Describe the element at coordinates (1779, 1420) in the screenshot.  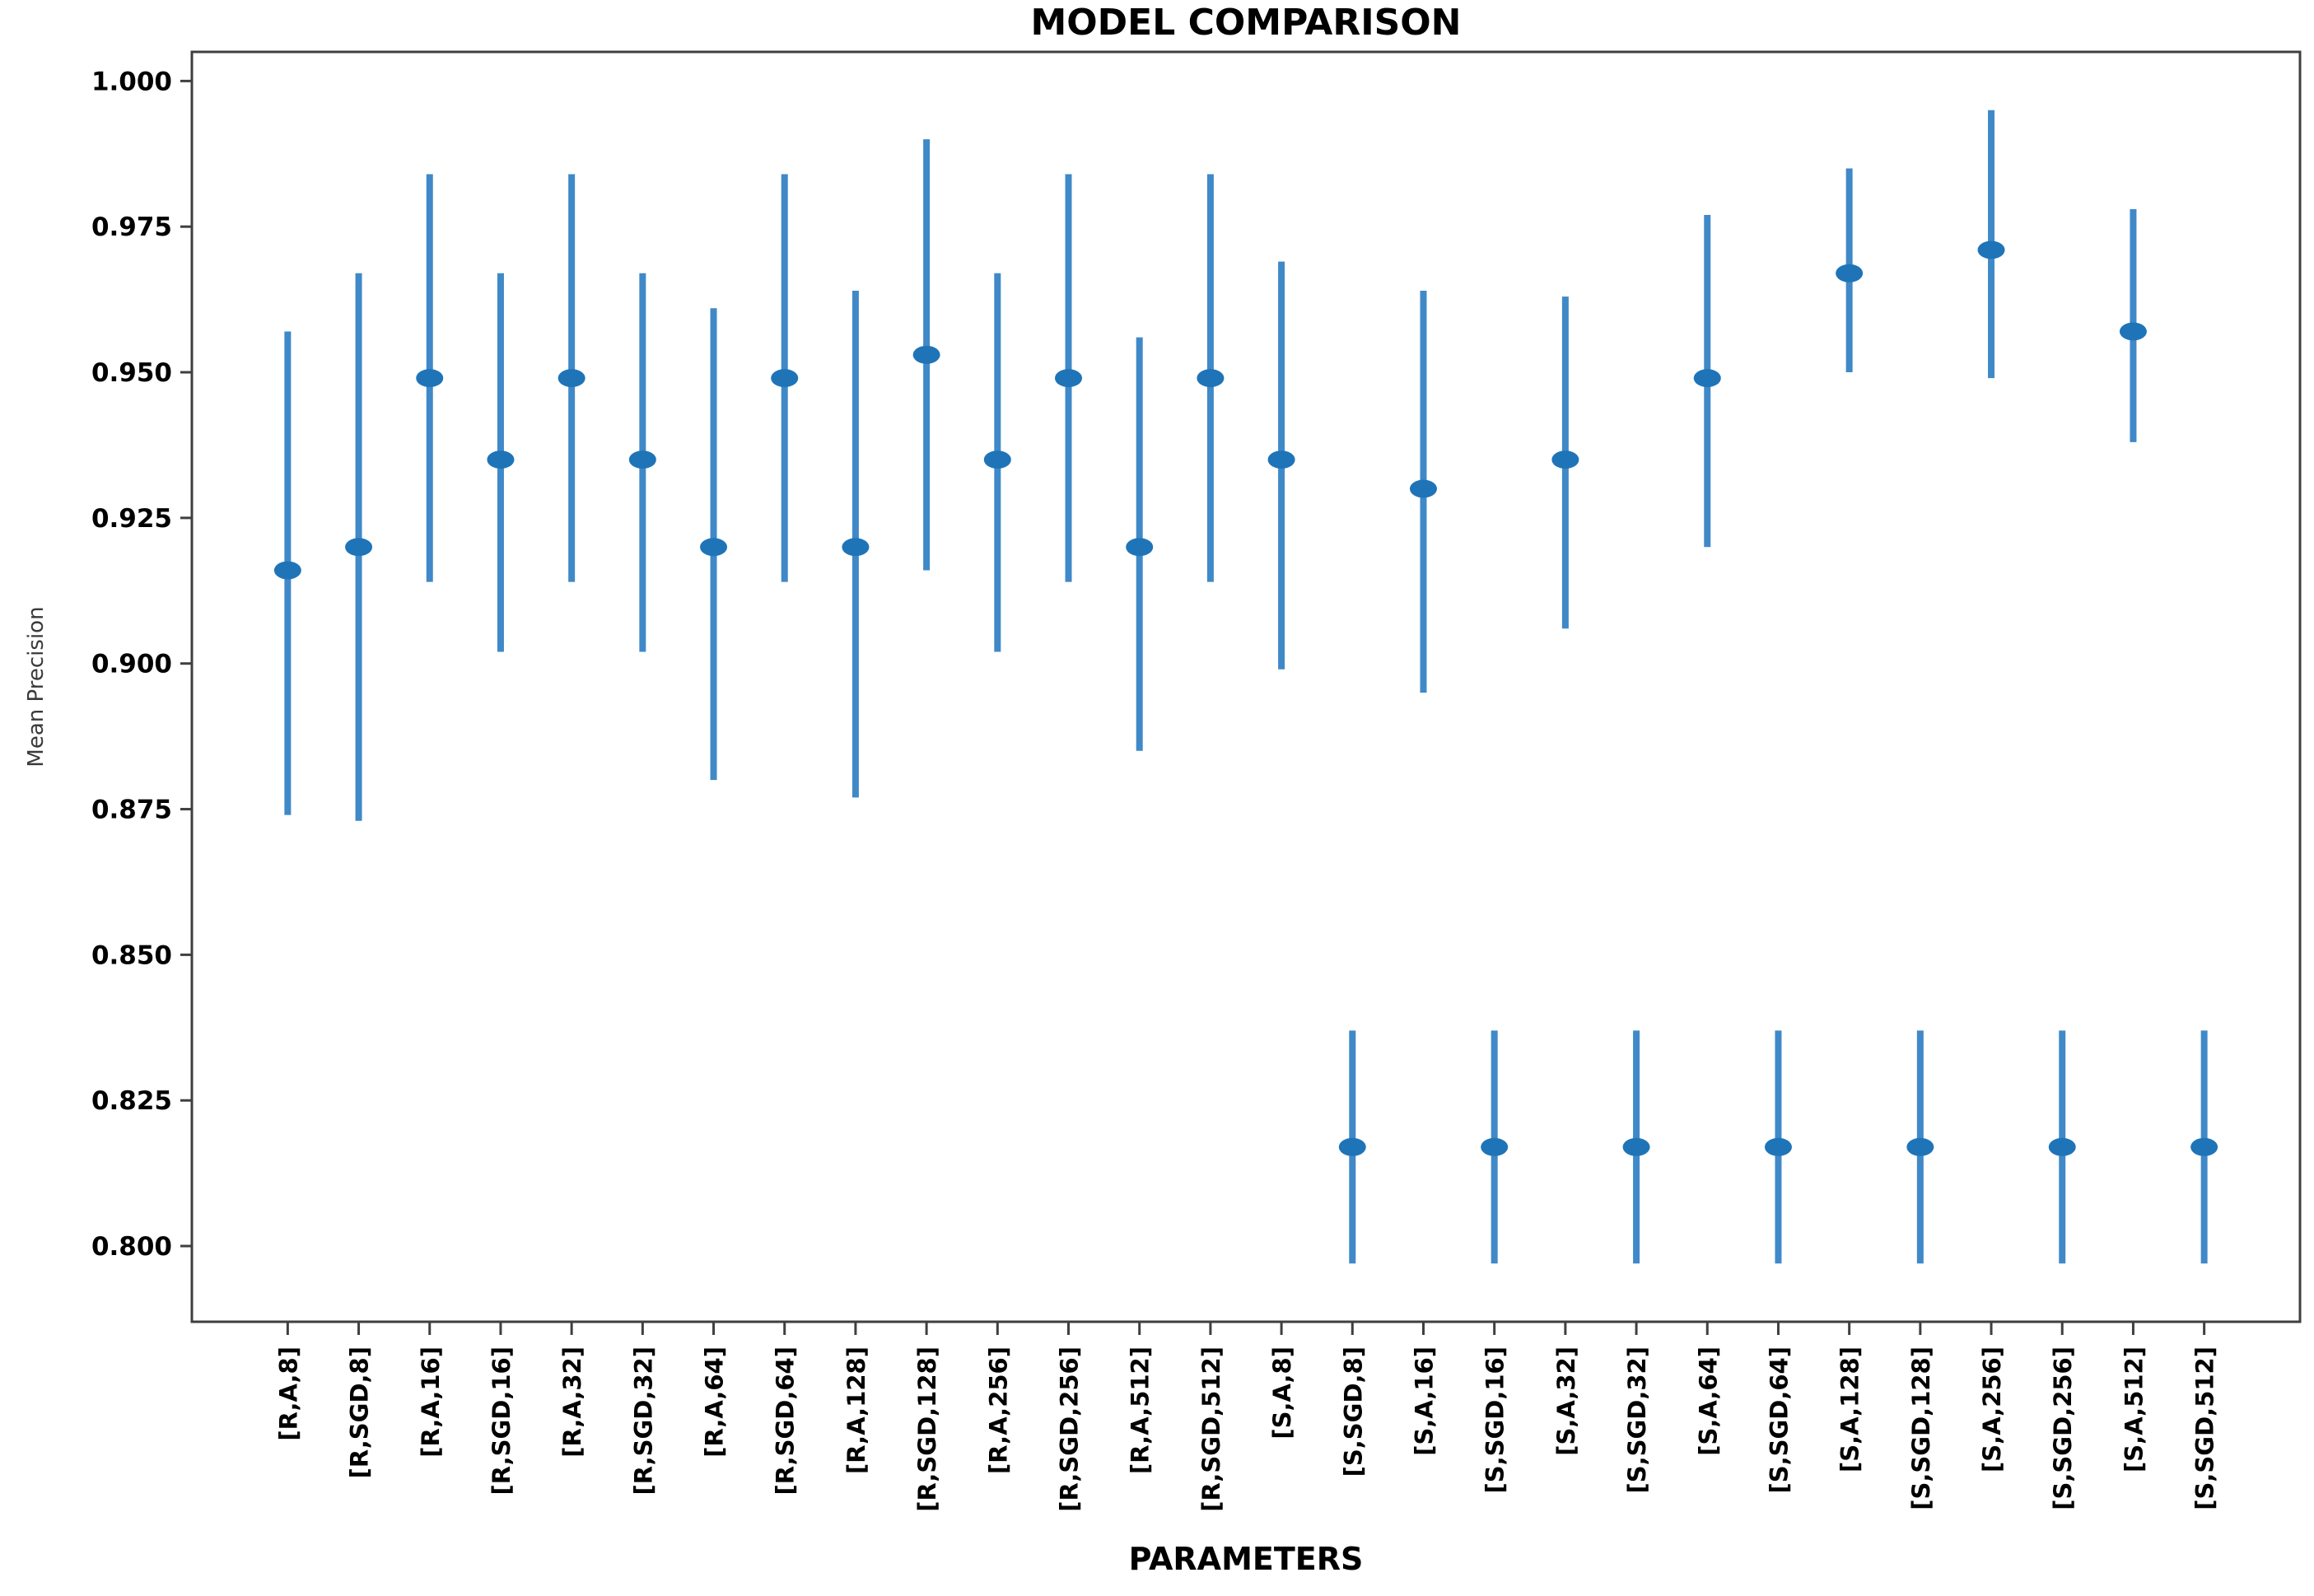
I see `x-tick-label: [S,SGD,64]` at that location.